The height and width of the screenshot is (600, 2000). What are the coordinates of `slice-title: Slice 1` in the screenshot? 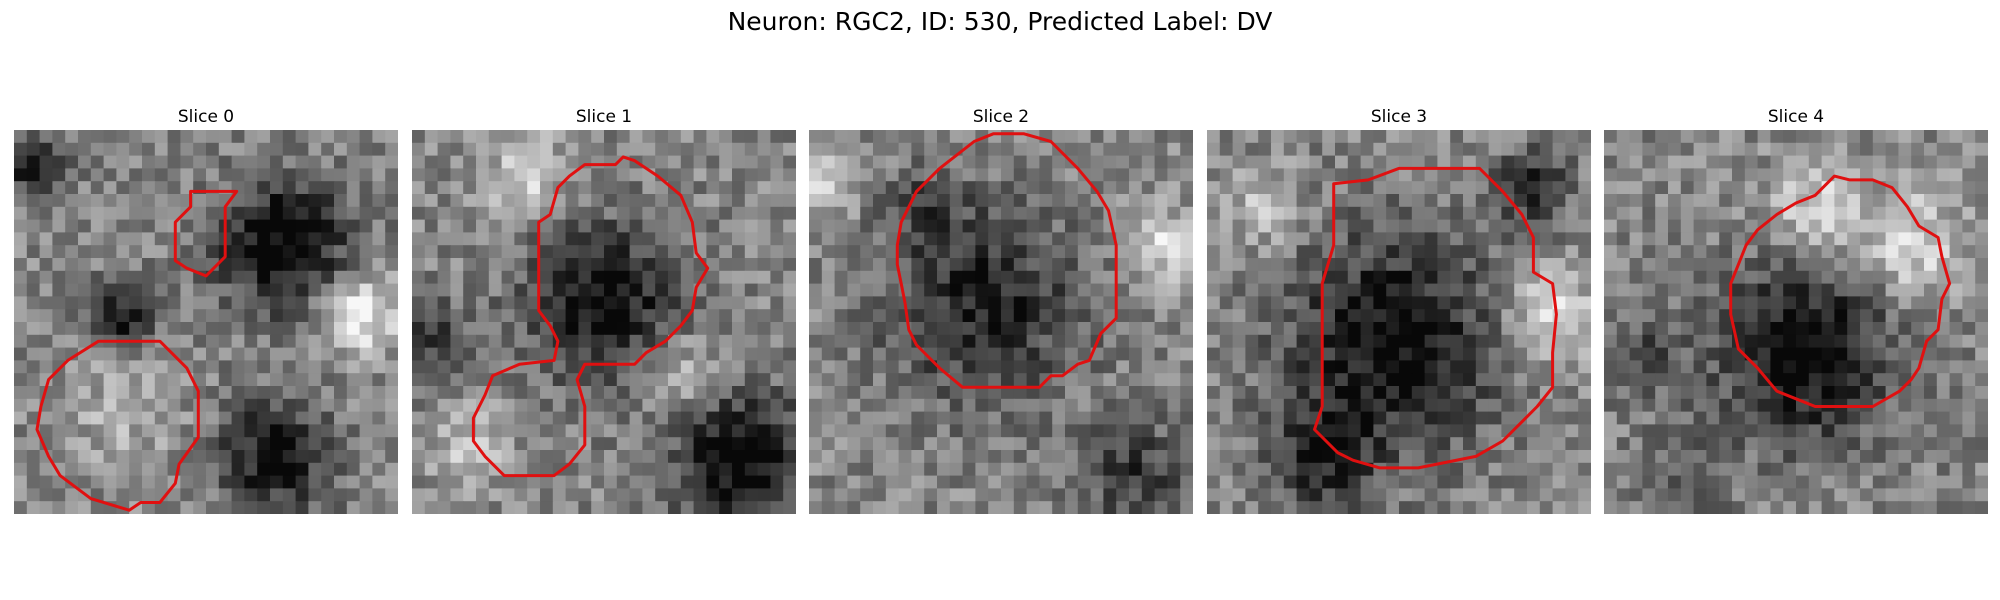 It's located at (604, 117).